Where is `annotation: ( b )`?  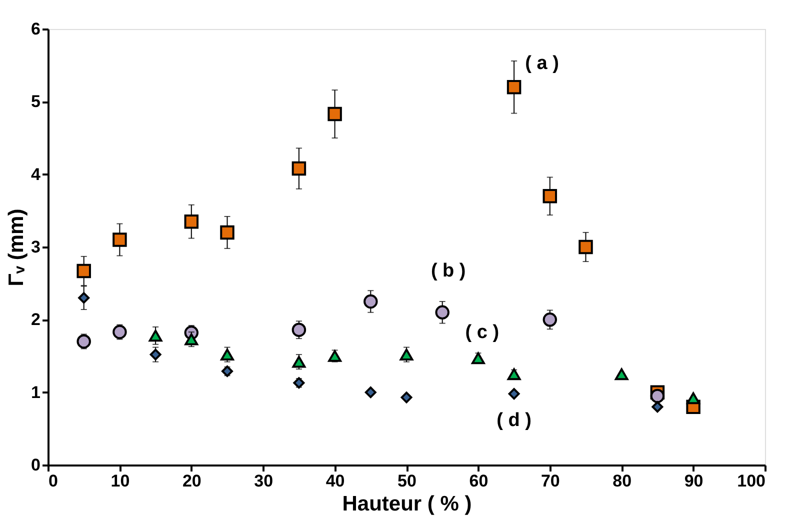 annotation: ( b ) is located at coordinates (448, 271).